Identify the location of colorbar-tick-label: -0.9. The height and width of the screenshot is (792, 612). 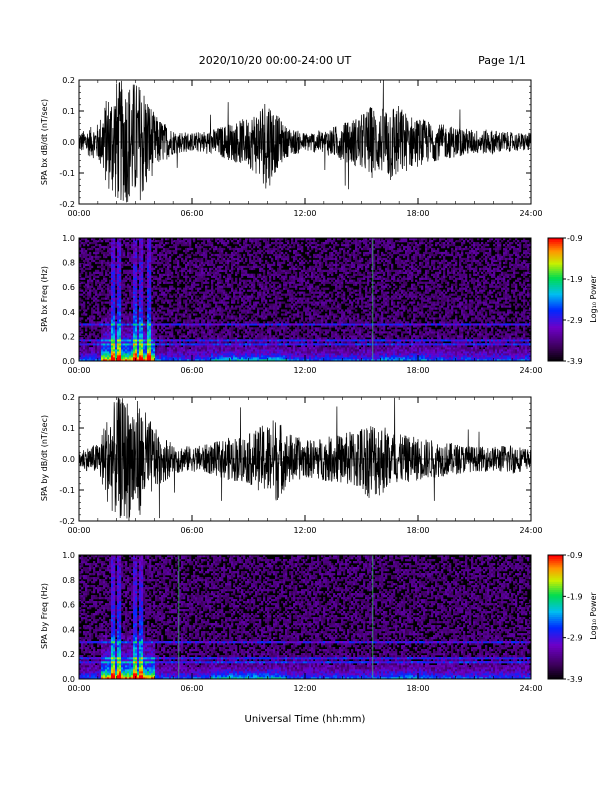
(575, 238).